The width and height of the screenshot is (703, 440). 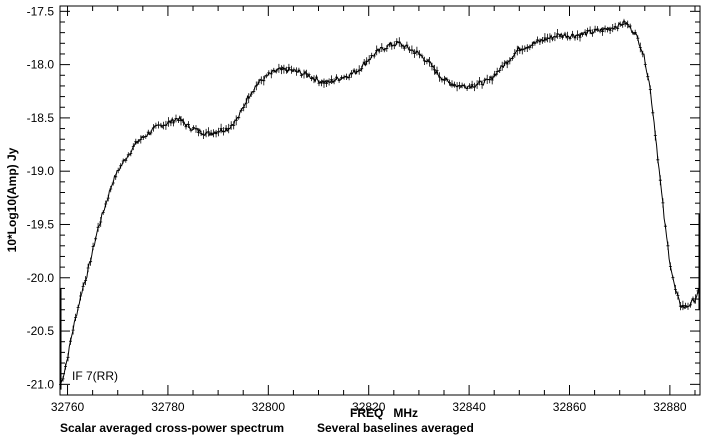 What do you see at coordinates (41, 224) in the screenshot?
I see `y-tick-label: -19.5` at bounding box center [41, 224].